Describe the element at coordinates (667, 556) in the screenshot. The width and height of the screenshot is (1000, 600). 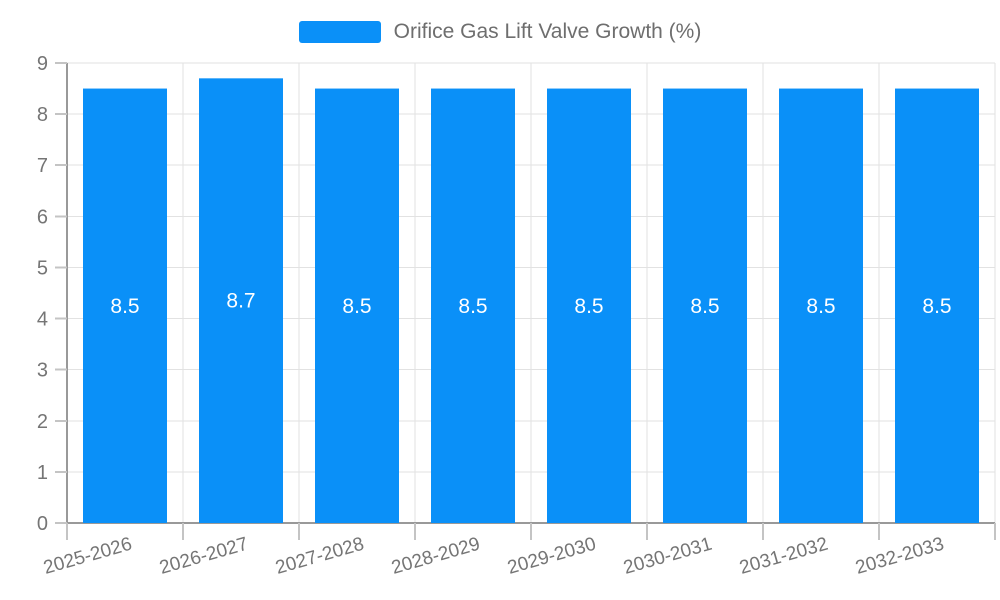
I see `x-axis-tick-label: 2030-2031` at that location.